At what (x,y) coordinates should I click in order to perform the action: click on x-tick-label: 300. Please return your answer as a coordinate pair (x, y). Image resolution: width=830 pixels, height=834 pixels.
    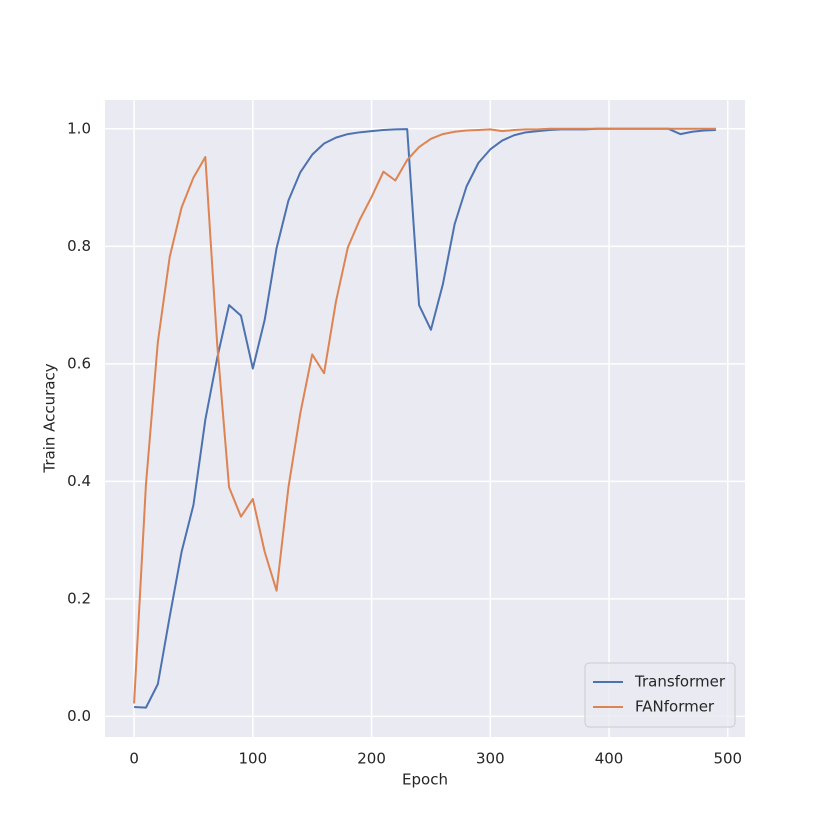
    Looking at the image, I should click on (490, 759).